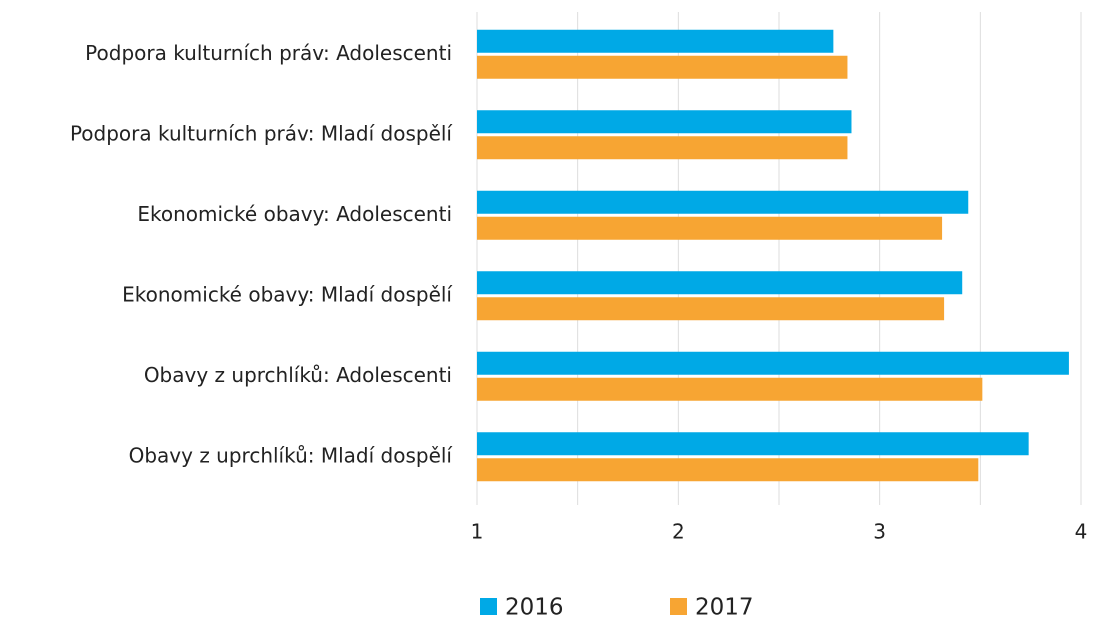 The image size is (1095, 619). Describe the element at coordinates (298, 375) in the screenshot. I see `y-tick-label: Obavy z uprchlíků: Adolescenti` at that location.